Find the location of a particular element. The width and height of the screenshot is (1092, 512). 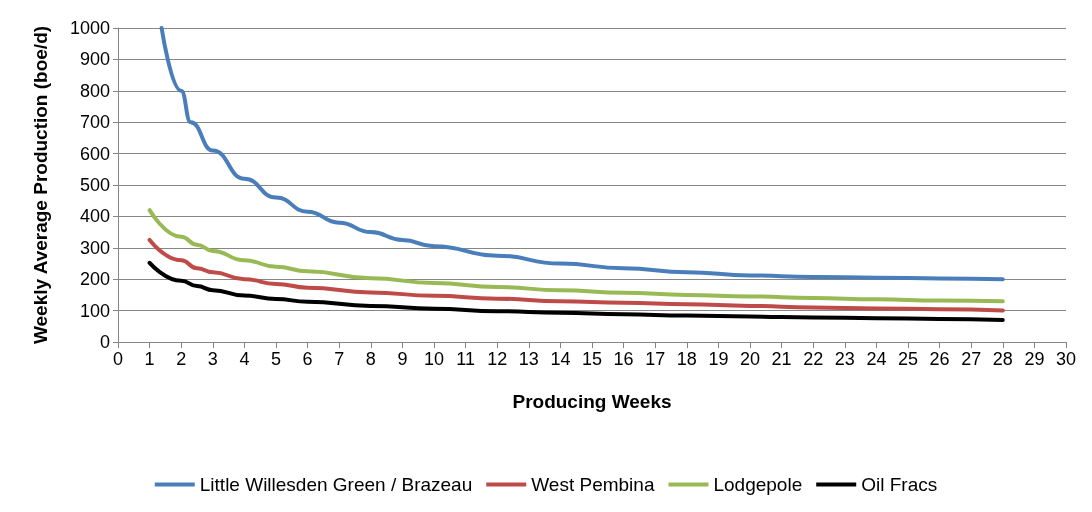

y-tick-label: 100 is located at coordinates (94, 310).